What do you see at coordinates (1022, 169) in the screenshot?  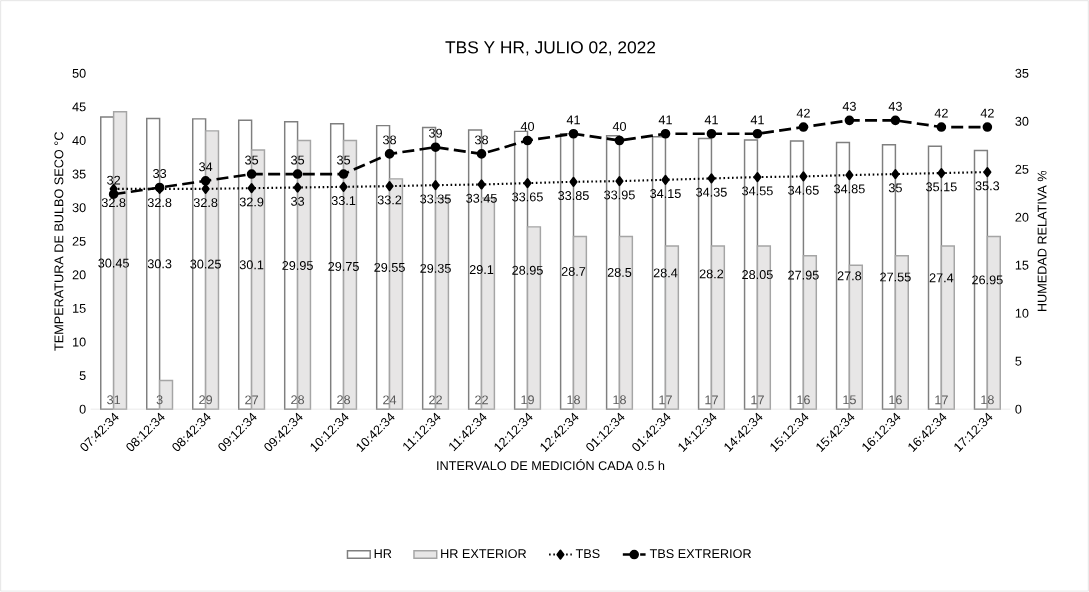 I see `y2-tick-label: 25` at bounding box center [1022, 169].